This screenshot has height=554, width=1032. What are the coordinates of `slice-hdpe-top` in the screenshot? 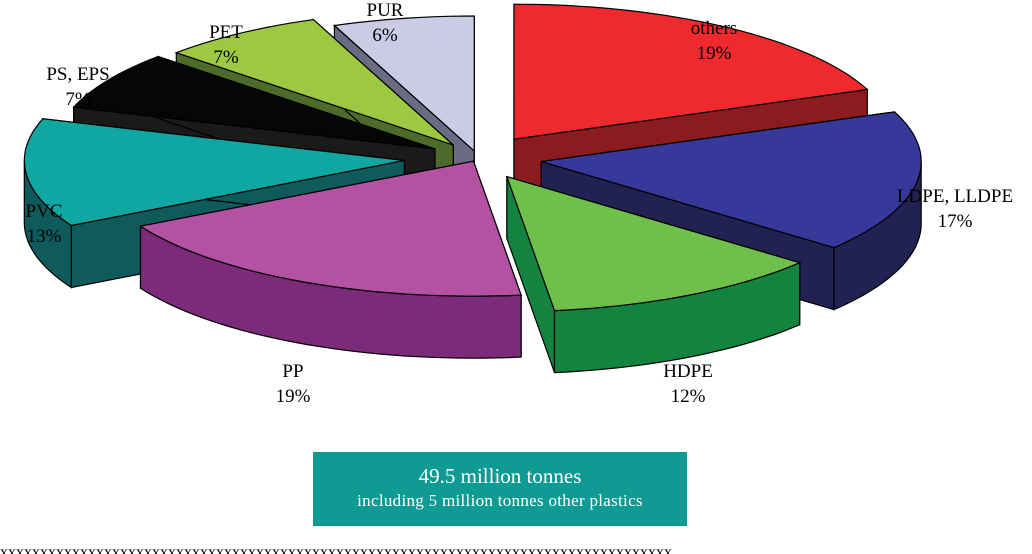 It's located at (653, 243).